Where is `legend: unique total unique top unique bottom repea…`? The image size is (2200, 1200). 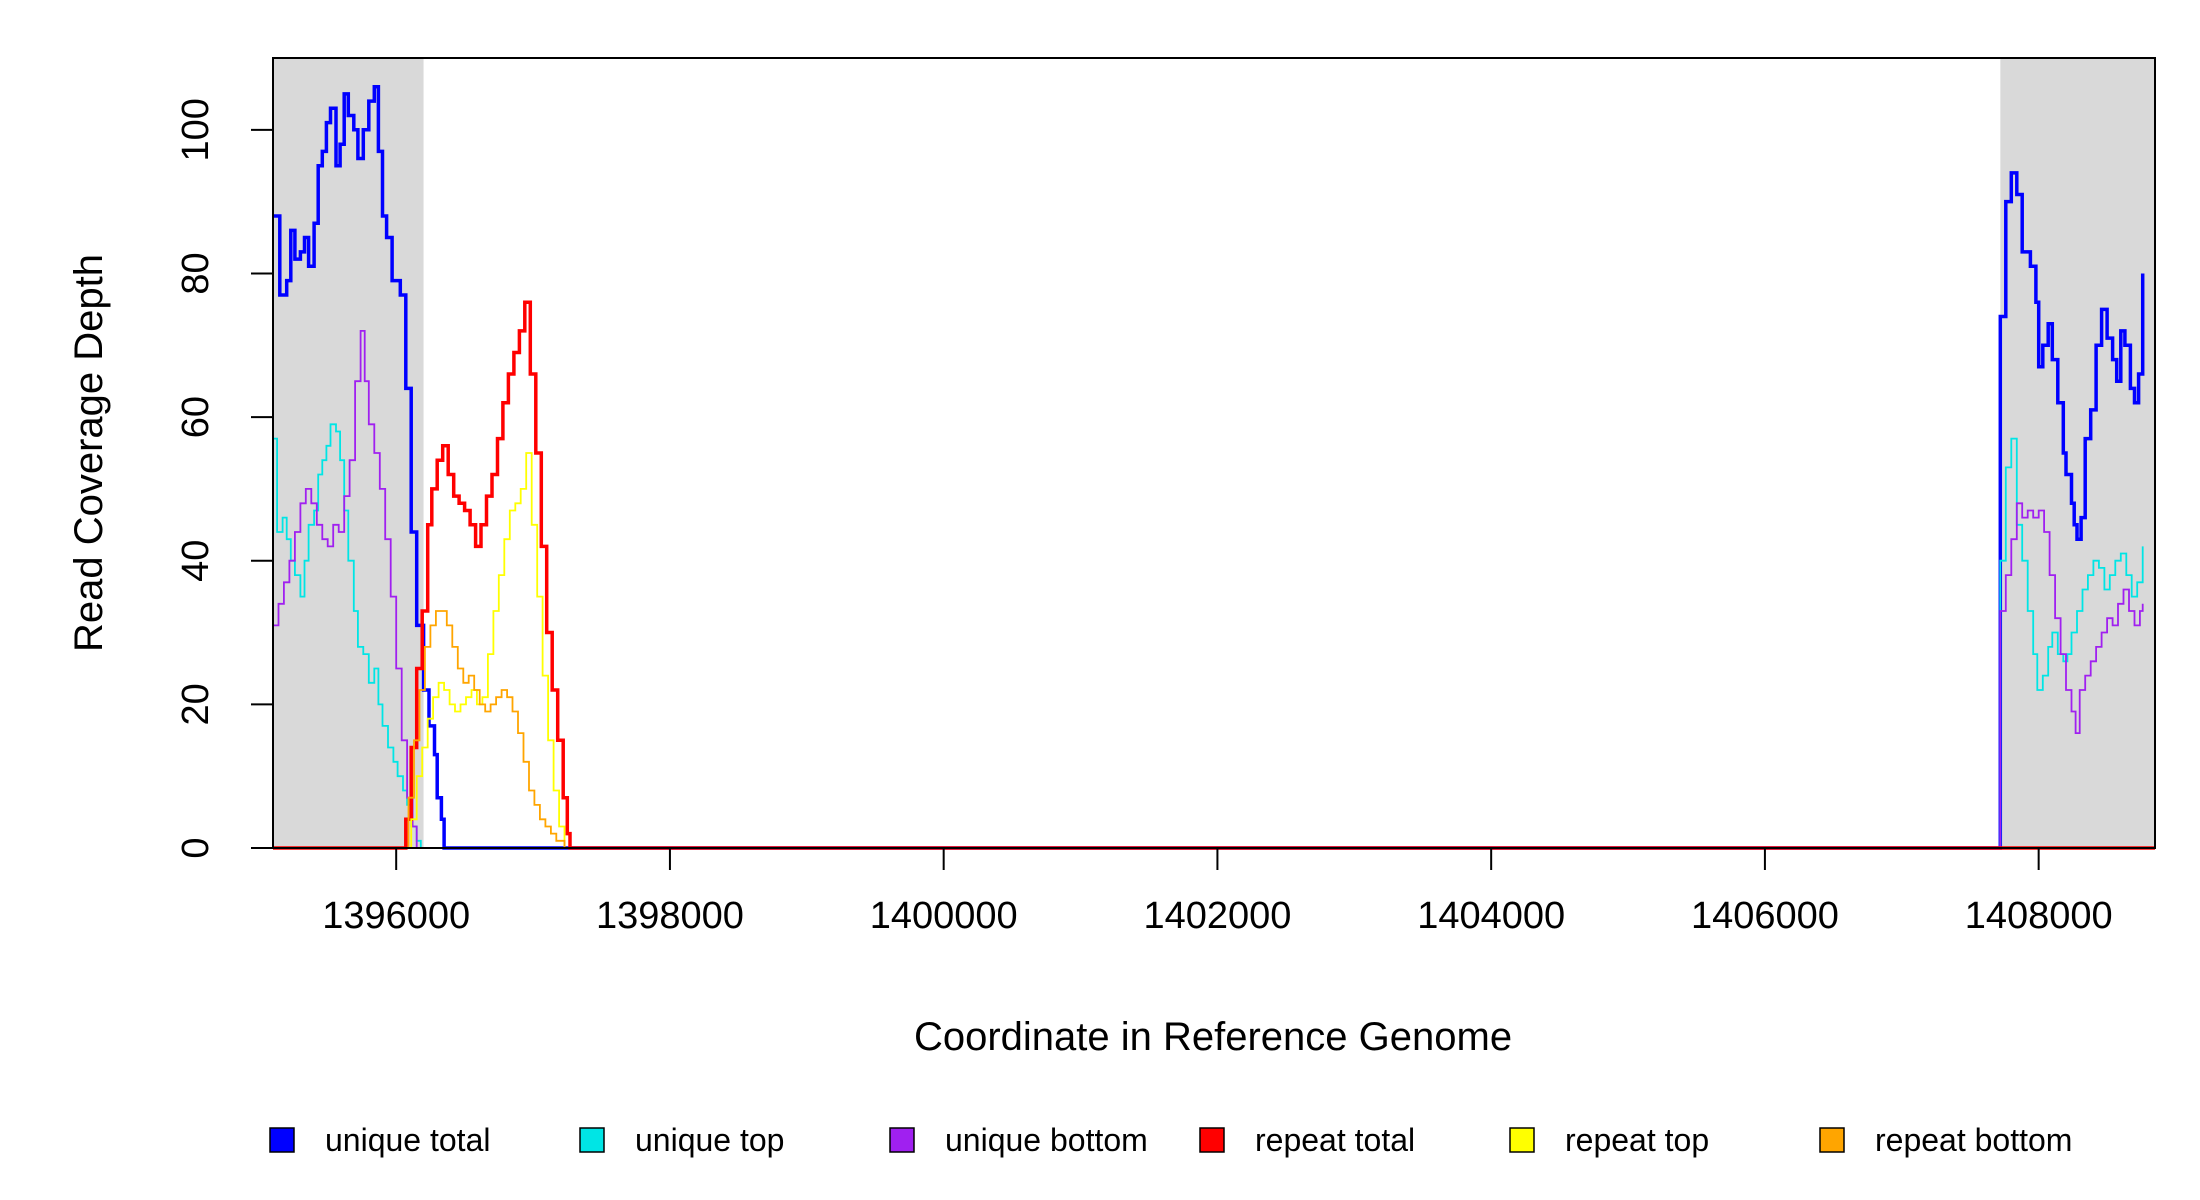 legend: unique total unique top unique bottom repea… is located at coordinates (1170, 1140).